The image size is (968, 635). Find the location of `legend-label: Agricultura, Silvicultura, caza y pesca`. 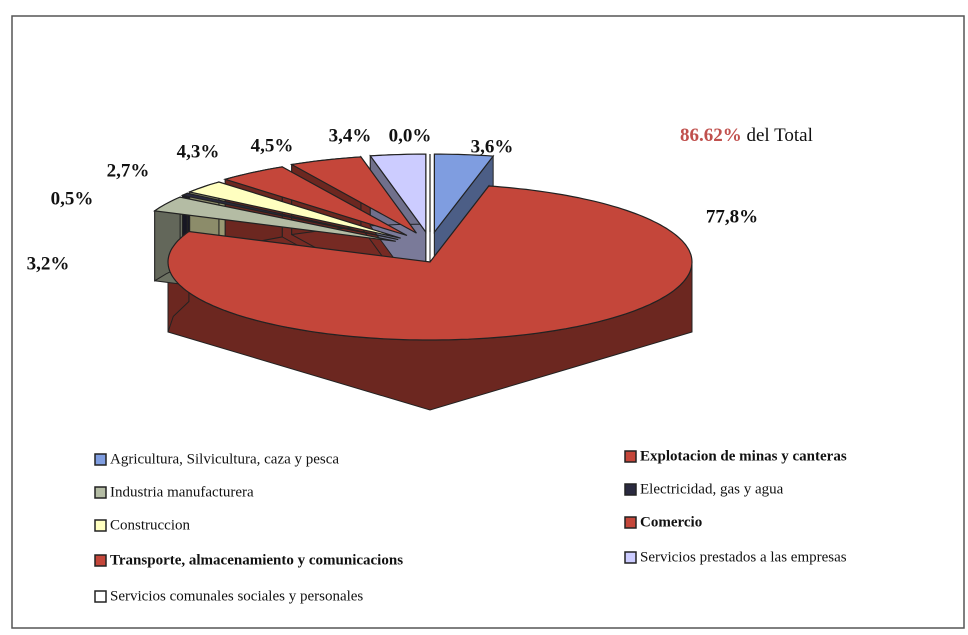

legend-label: Agricultura, Silvicultura, caza y pesca is located at coordinates (224, 459).